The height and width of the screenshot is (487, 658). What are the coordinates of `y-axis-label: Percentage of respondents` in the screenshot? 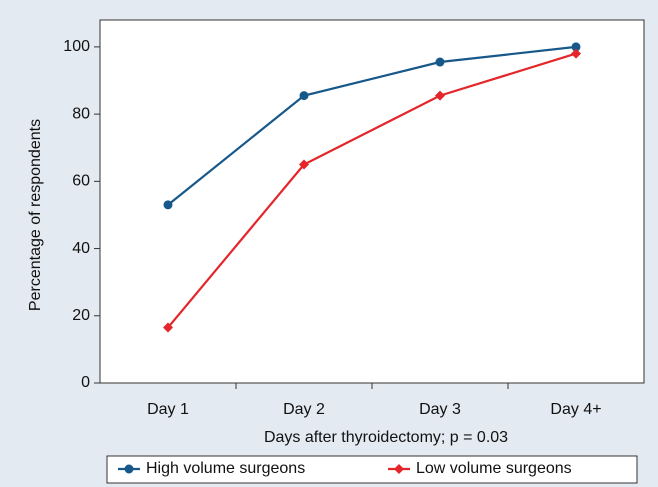 It's located at (35, 215).